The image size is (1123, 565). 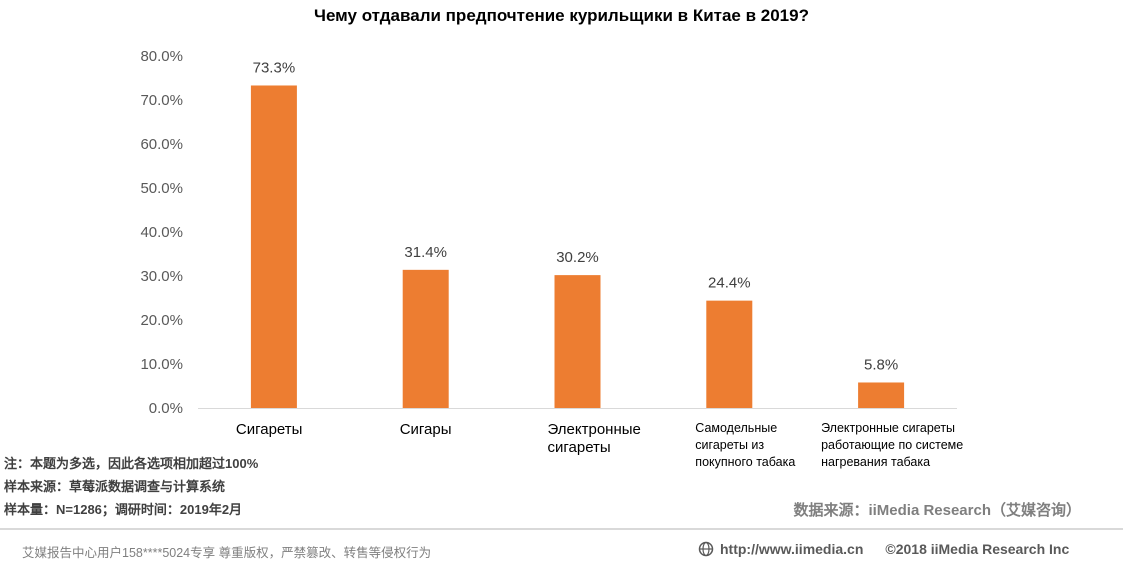 I want to click on data-source: 数据来源：iiMedia Research（艾媒咨询）, so click(x=937, y=510).